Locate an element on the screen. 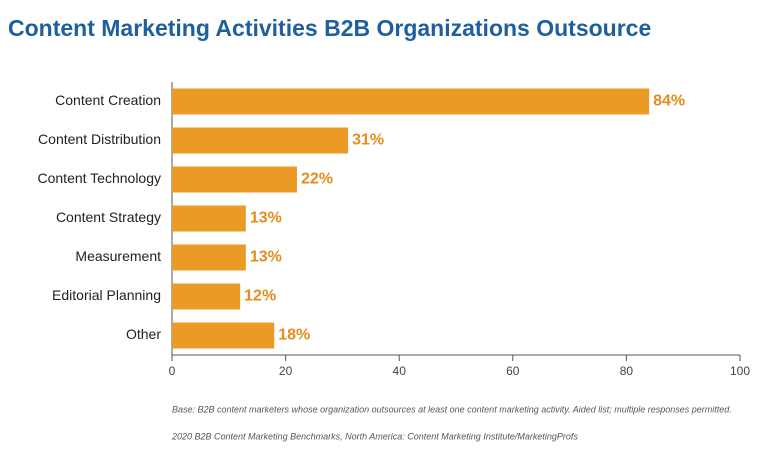  x-tick-label: 80 is located at coordinates (627, 371).